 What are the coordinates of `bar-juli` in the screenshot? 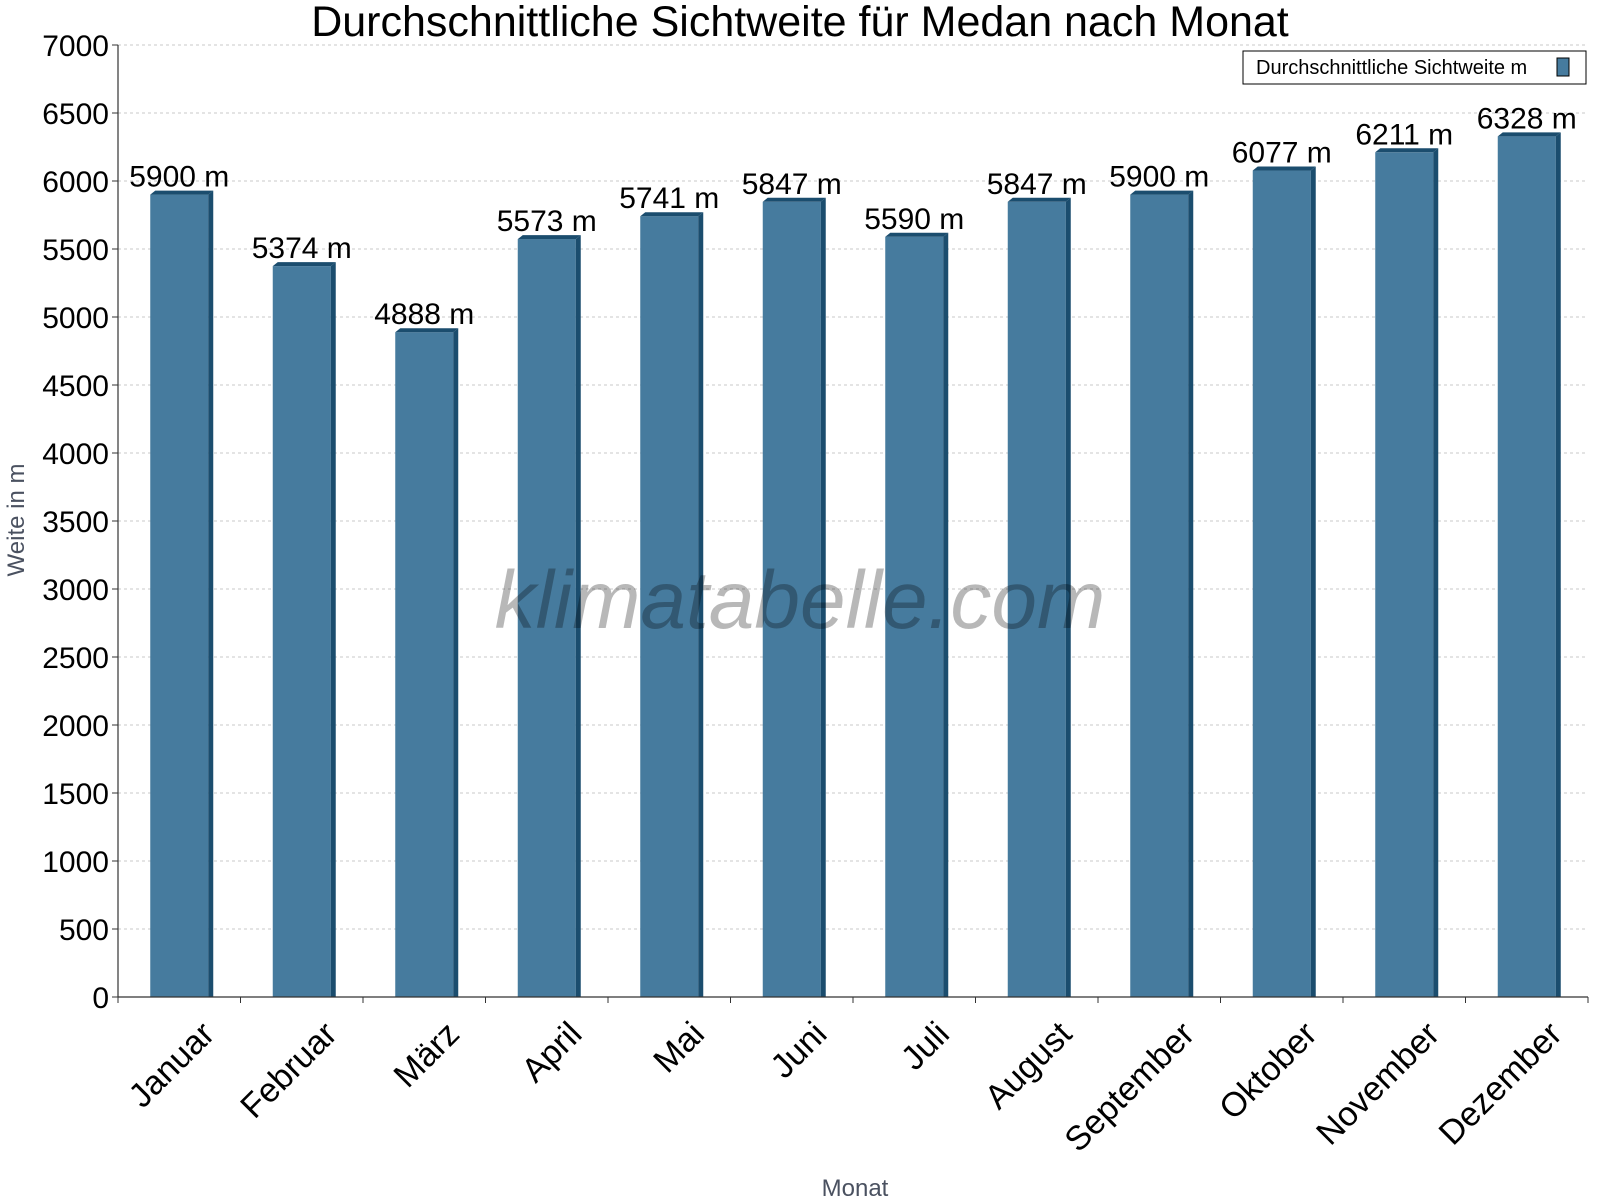 It's located at (917, 614).